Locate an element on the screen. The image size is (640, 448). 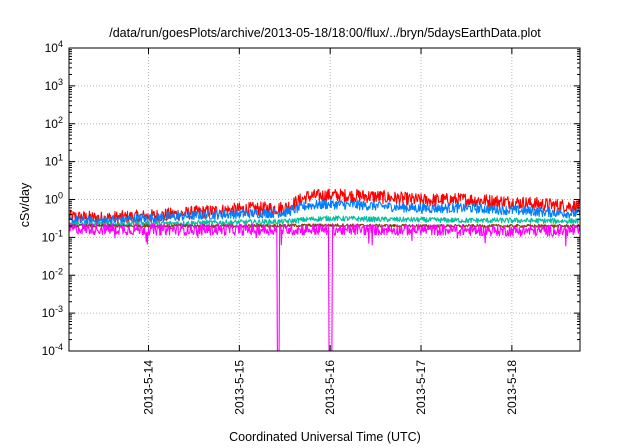
y-tick-exponent: 3 is located at coordinates (60, 82).